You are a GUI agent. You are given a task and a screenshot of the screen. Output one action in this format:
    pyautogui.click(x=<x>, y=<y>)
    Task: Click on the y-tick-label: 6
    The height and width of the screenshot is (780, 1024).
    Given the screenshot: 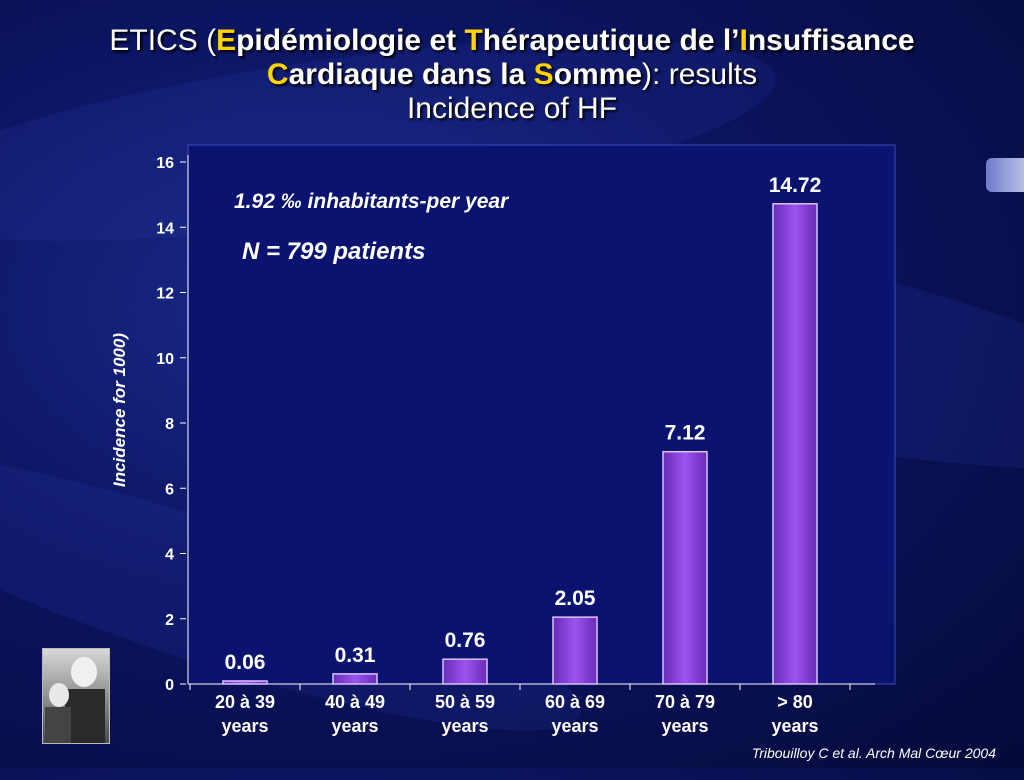 What is the action you would take?
    pyautogui.click(x=169, y=489)
    